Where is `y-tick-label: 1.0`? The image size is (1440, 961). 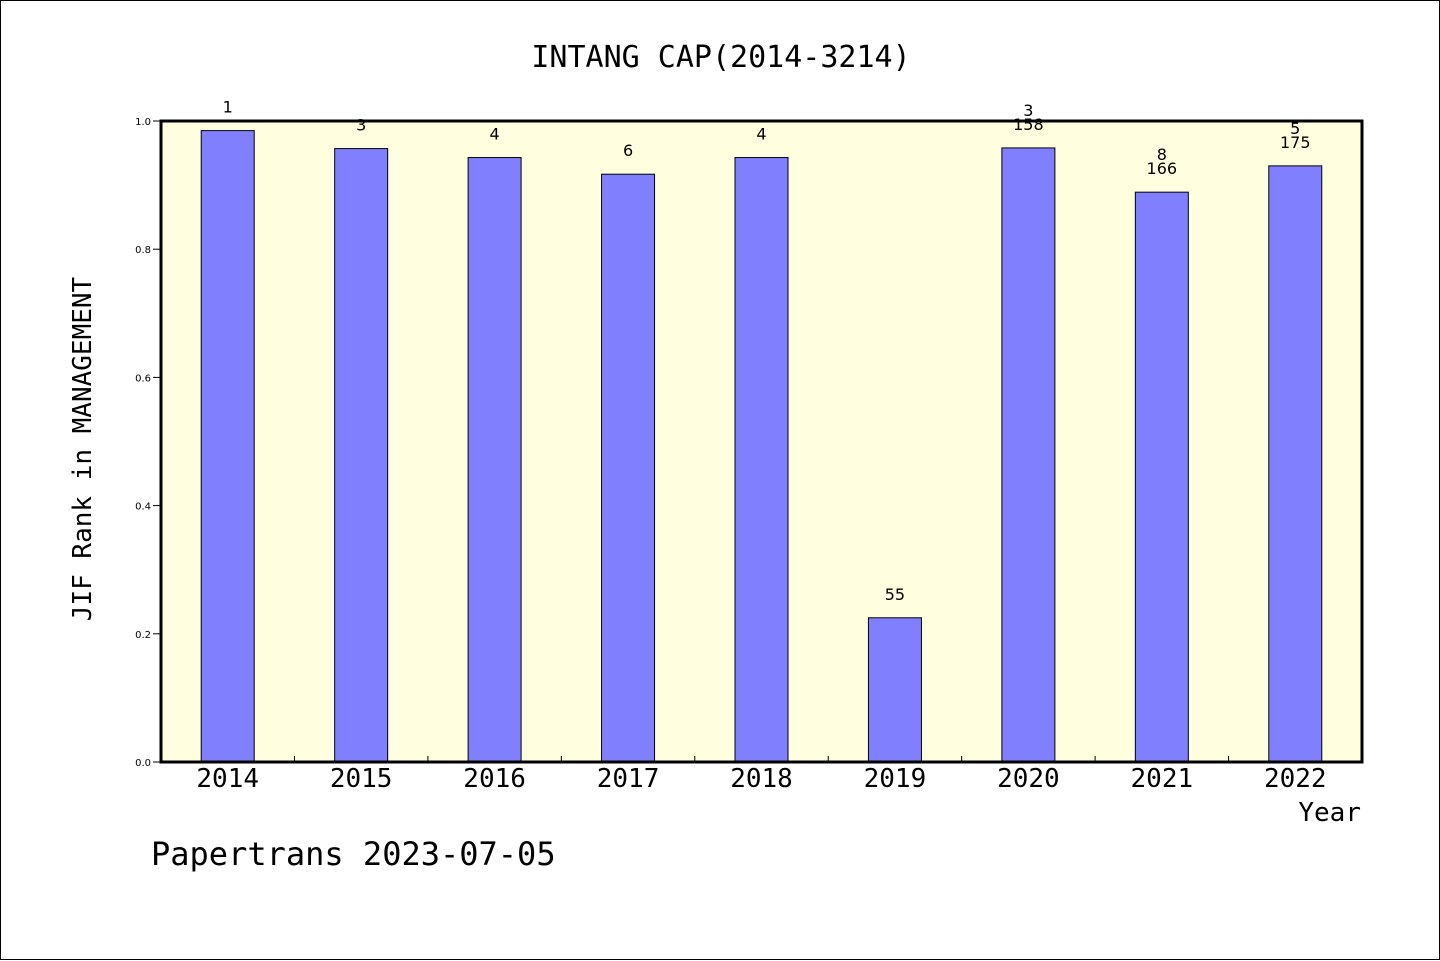
y-tick-label: 1.0 is located at coordinates (143, 122).